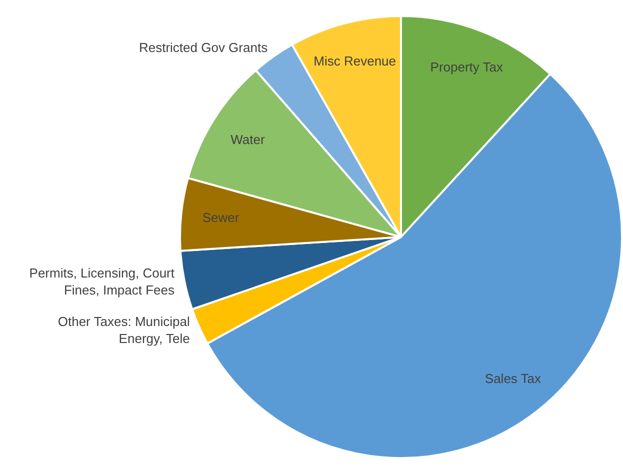 The width and height of the screenshot is (623, 466). Describe the element at coordinates (102, 282) in the screenshot. I see `slice-label: Permits, Licensing, Court Fines, Impact Fees` at that location.